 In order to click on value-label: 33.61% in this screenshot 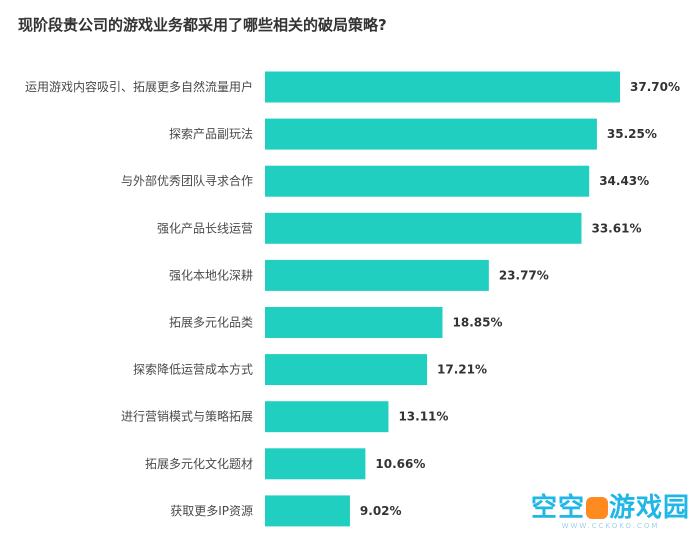, I will do `click(616, 228)`.